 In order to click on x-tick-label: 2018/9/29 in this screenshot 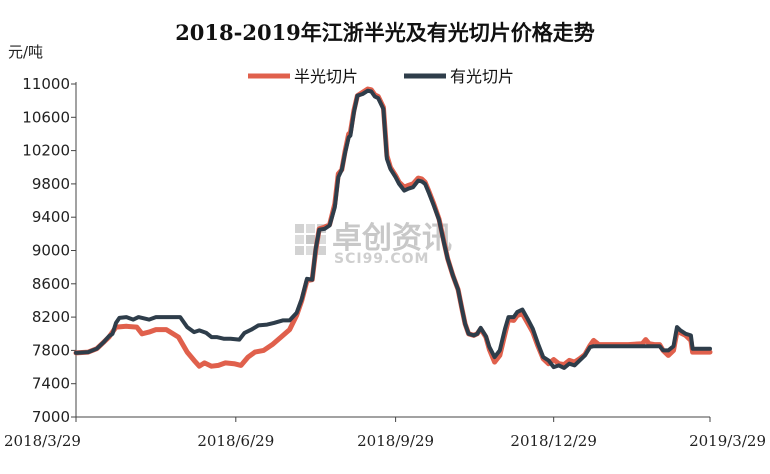, I will do `click(395, 441)`.